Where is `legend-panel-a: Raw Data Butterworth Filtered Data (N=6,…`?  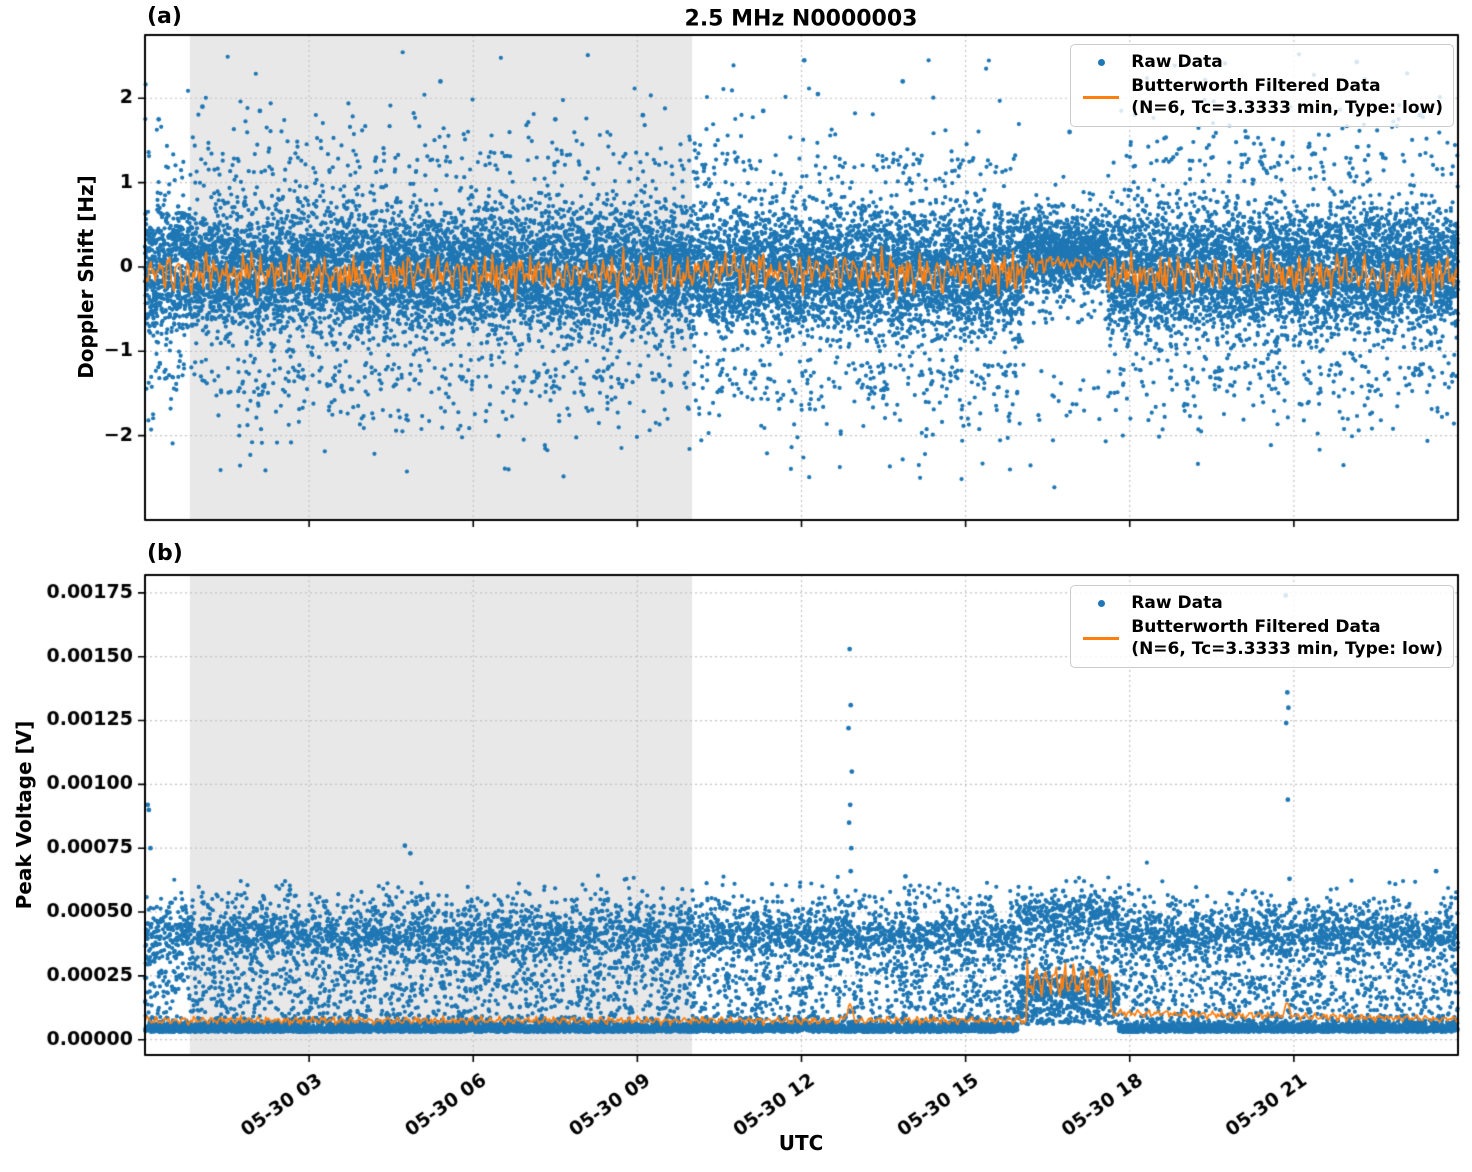 legend-panel-a: Raw Data Butterworth Filtered Data (N=6,… is located at coordinates (1262, 85).